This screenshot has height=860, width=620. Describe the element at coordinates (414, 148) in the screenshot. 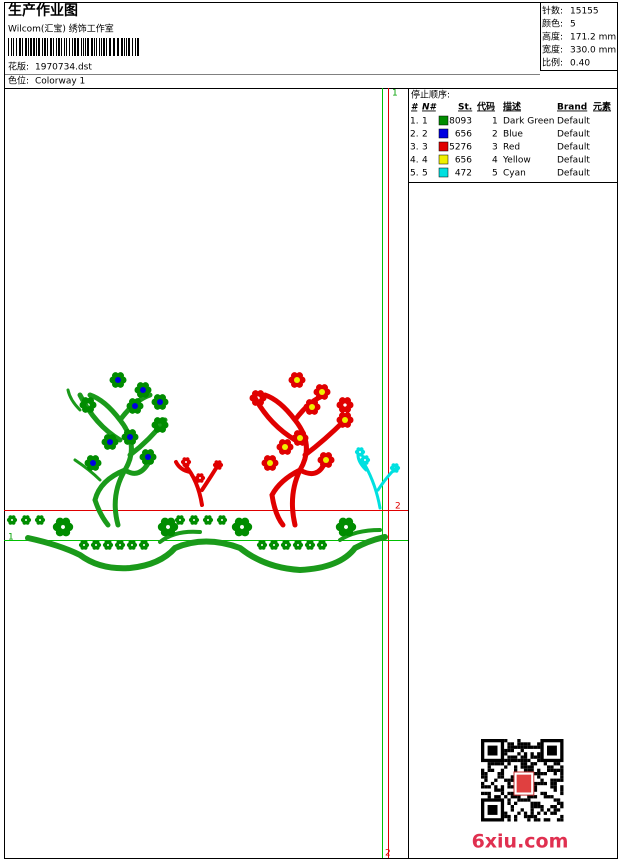

I see `row-index: 3.` at that location.